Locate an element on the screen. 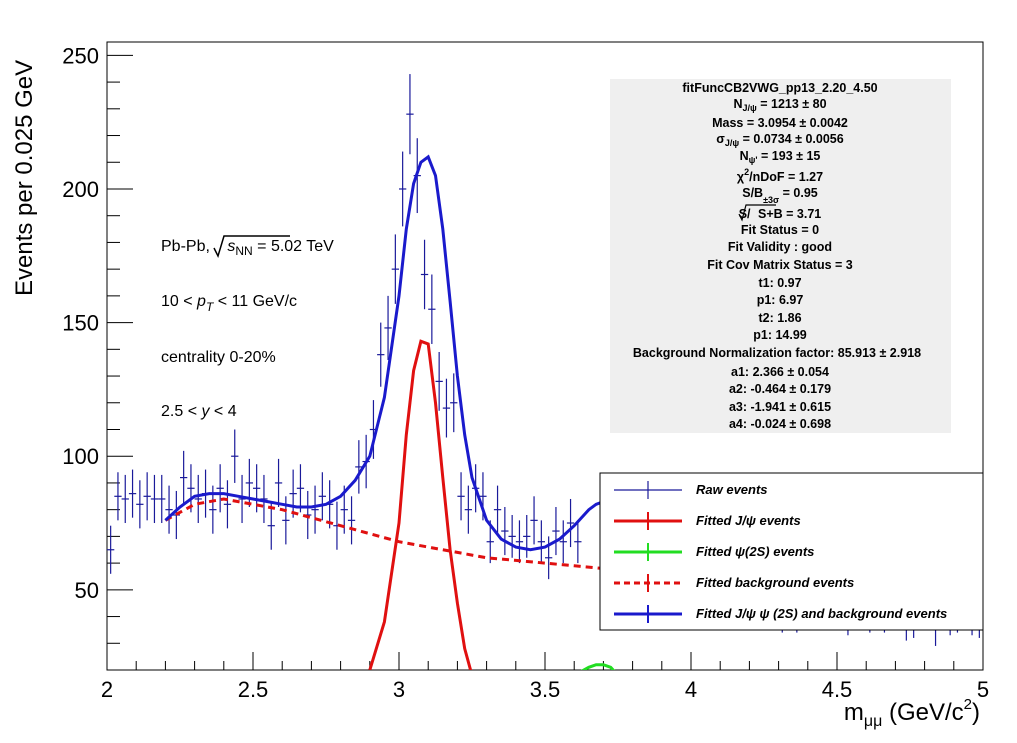  x-axis: 2 2.5 3 3.5 4 4.5 5 is located at coordinates (545, 677).